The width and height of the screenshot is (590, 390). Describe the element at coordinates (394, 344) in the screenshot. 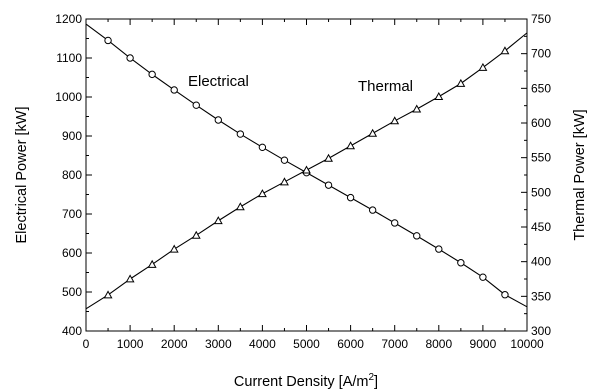

I see `x-tick-label: 7000` at that location.